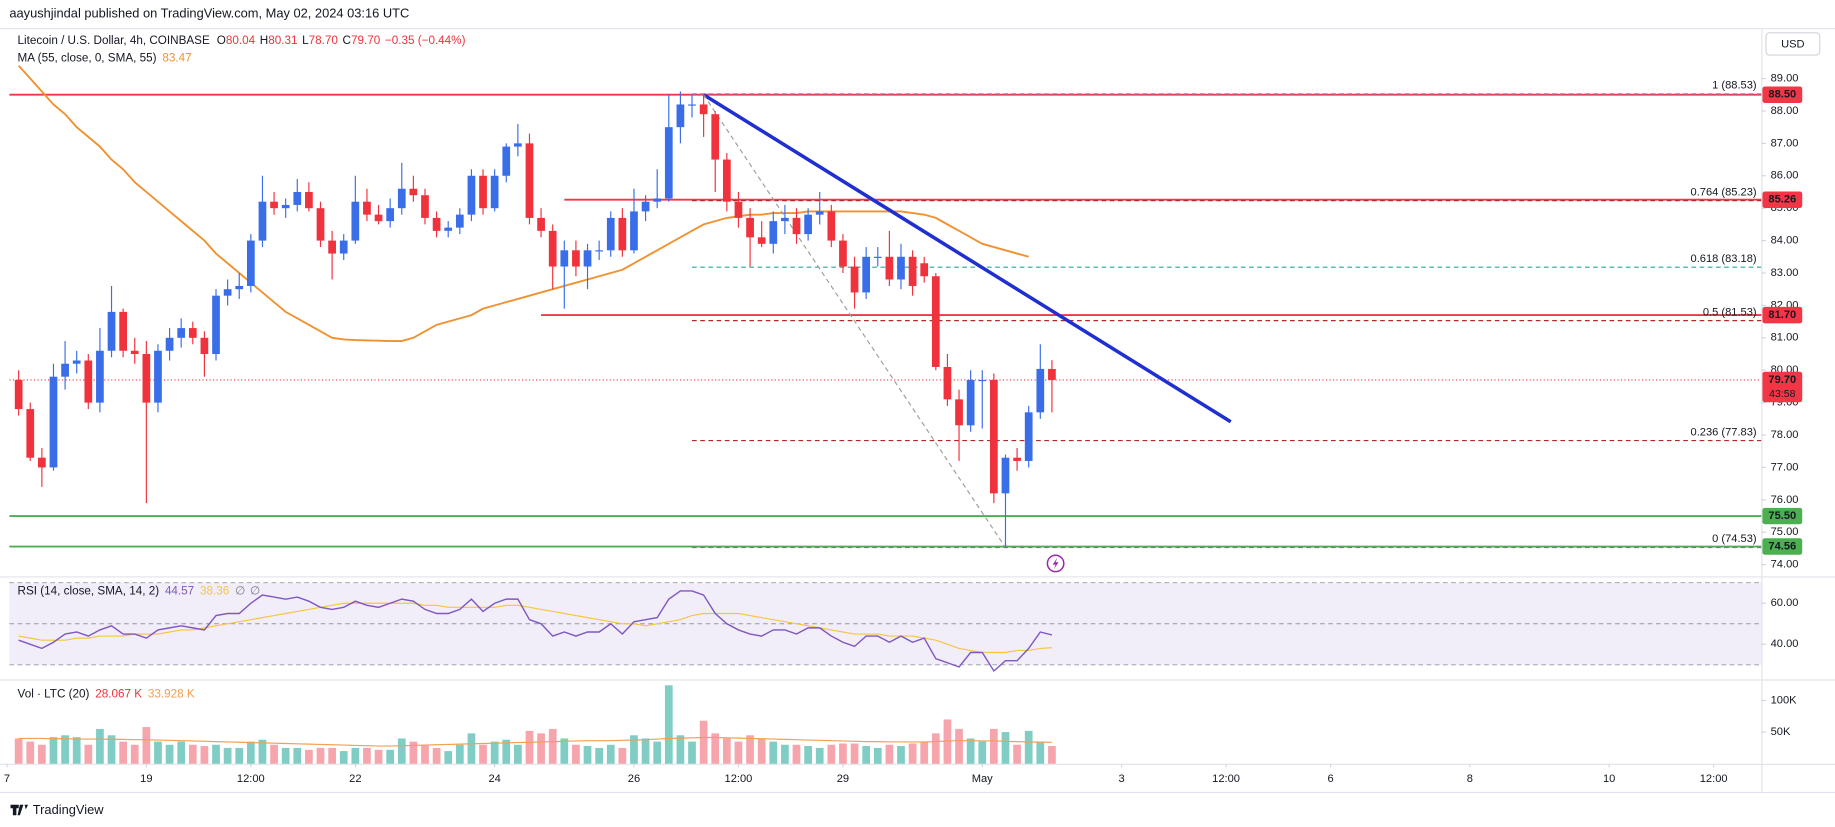  I want to click on symbol-legend-item: H, so click(264, 40).